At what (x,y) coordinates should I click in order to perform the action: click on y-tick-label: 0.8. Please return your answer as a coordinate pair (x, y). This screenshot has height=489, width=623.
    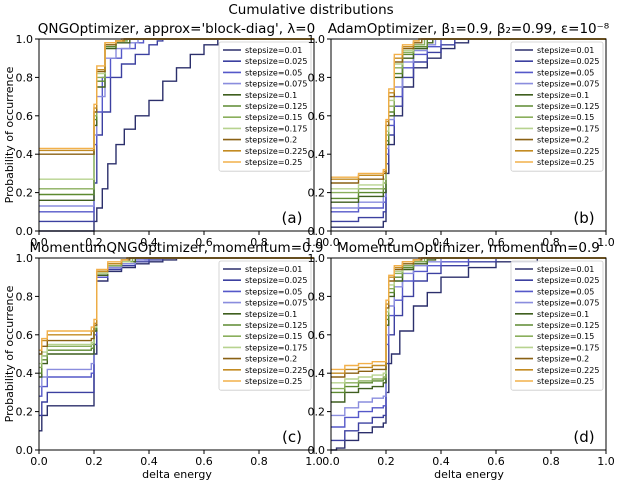
    Looking at the image, I should click on (25, 77).